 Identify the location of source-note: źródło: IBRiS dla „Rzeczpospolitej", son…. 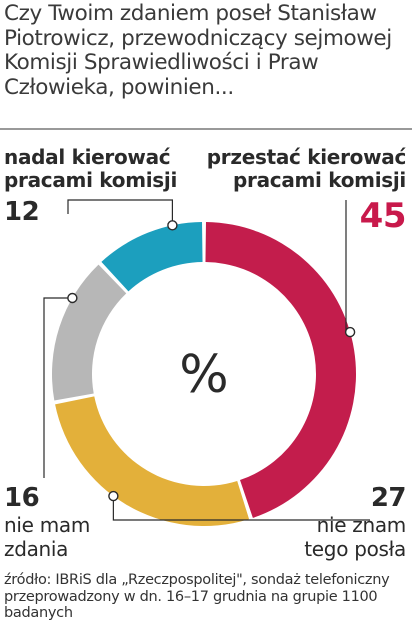
(197, 596).